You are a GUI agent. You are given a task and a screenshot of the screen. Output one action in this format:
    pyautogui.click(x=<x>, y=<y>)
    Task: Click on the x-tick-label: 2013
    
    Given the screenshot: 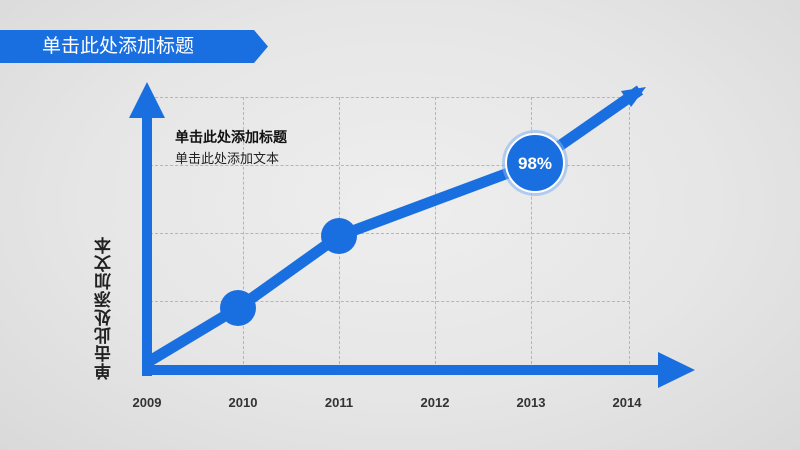 What is the action you would take?
    pyautogui.click(x=531, y=402)
    